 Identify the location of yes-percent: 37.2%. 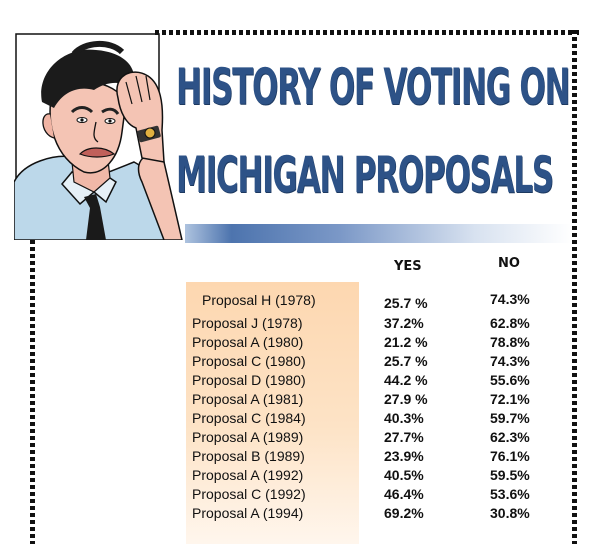
(404, 323).